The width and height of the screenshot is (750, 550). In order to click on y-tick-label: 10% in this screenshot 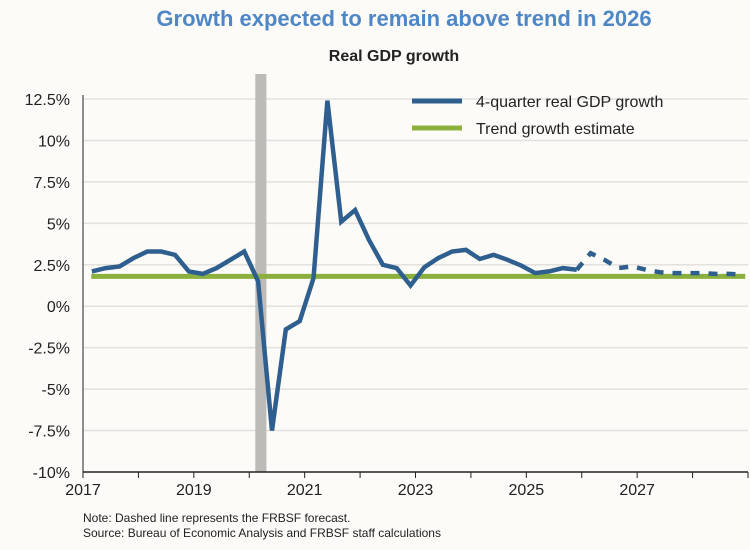, I will do `click(54, 141)`.